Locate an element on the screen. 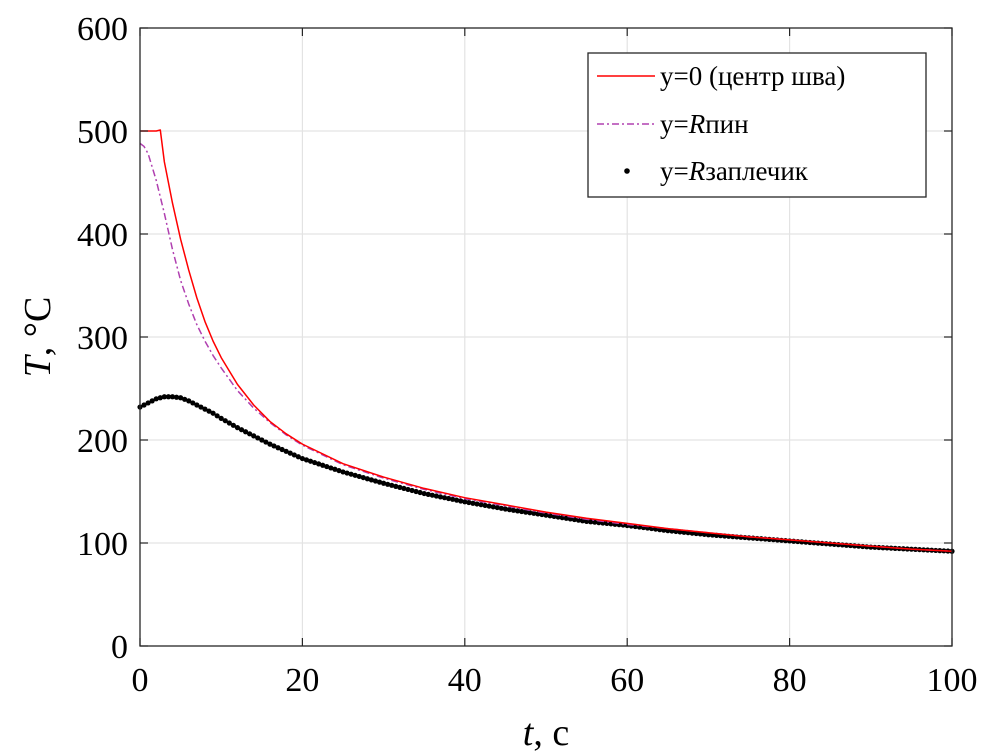  y-axis-title: T, °C is located at coordinates (38, 337).